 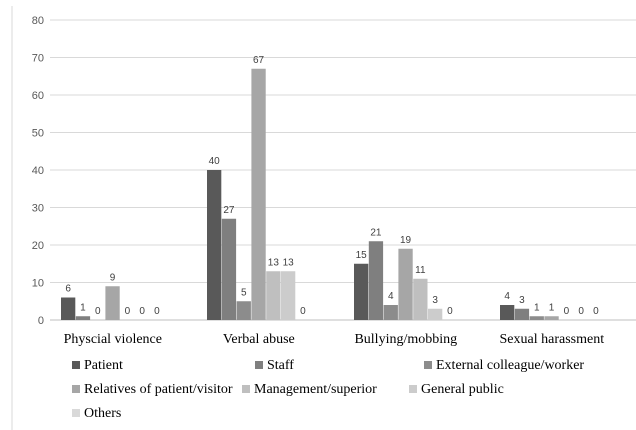 I want to click on y-tick-labels: 0 10 20 30 40 50 60 70 80, so click(x=38, y=171).